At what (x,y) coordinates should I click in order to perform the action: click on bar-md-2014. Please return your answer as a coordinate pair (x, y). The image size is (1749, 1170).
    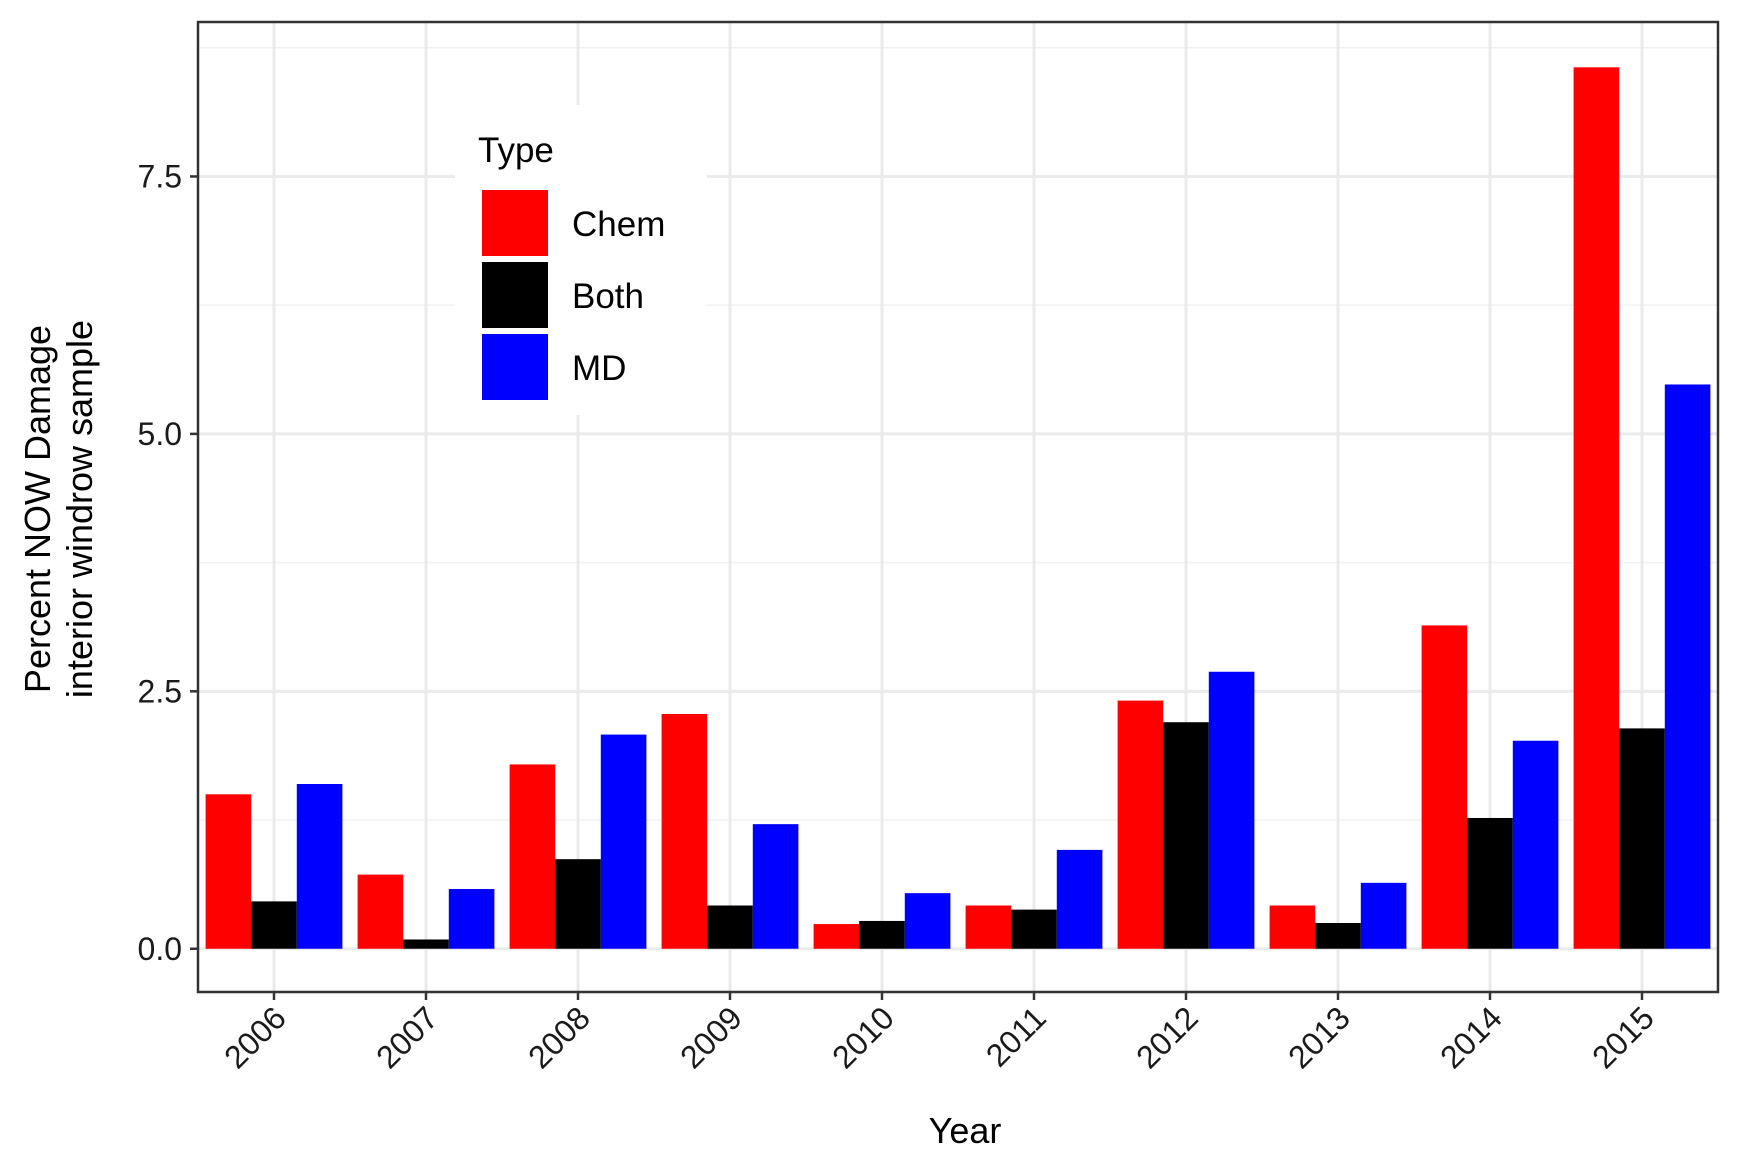
    Looking at the image, I should click on (1535, 844).